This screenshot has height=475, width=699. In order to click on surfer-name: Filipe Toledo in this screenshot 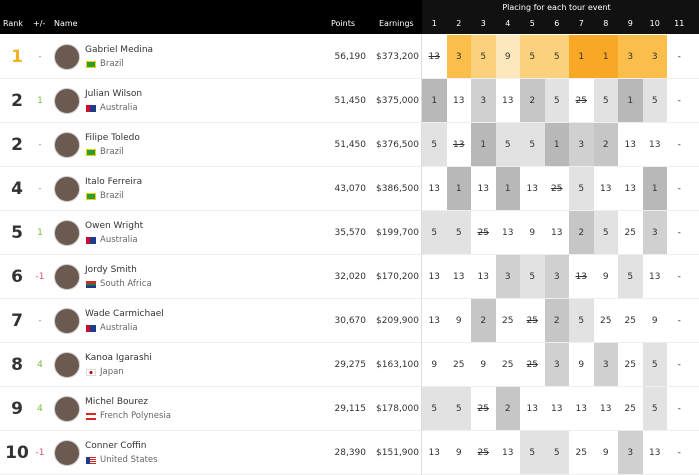, I will do `click(112, 138)`.